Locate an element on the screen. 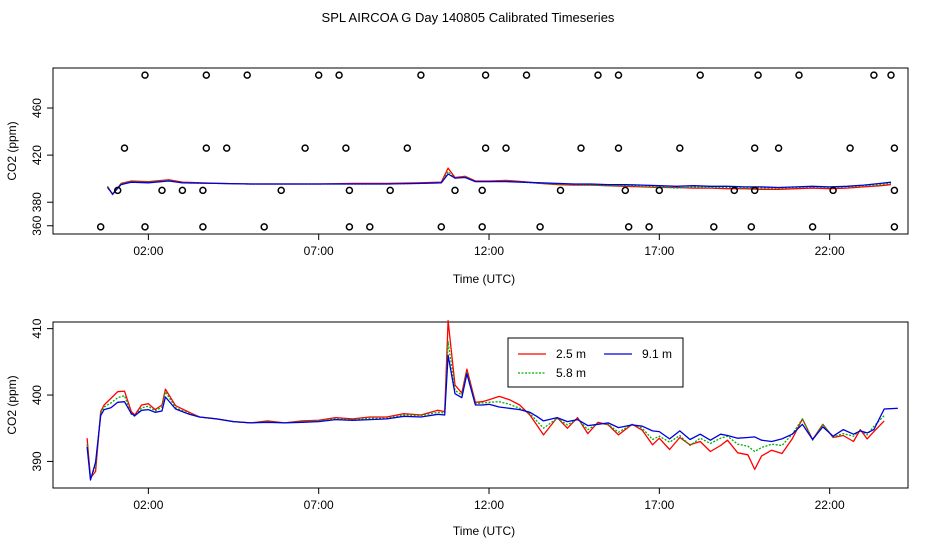 The image size is (936, 540). top-x-ticks: 02:00 07:00 12:00 17:00 22:00 is located at coordinates (489, 246).